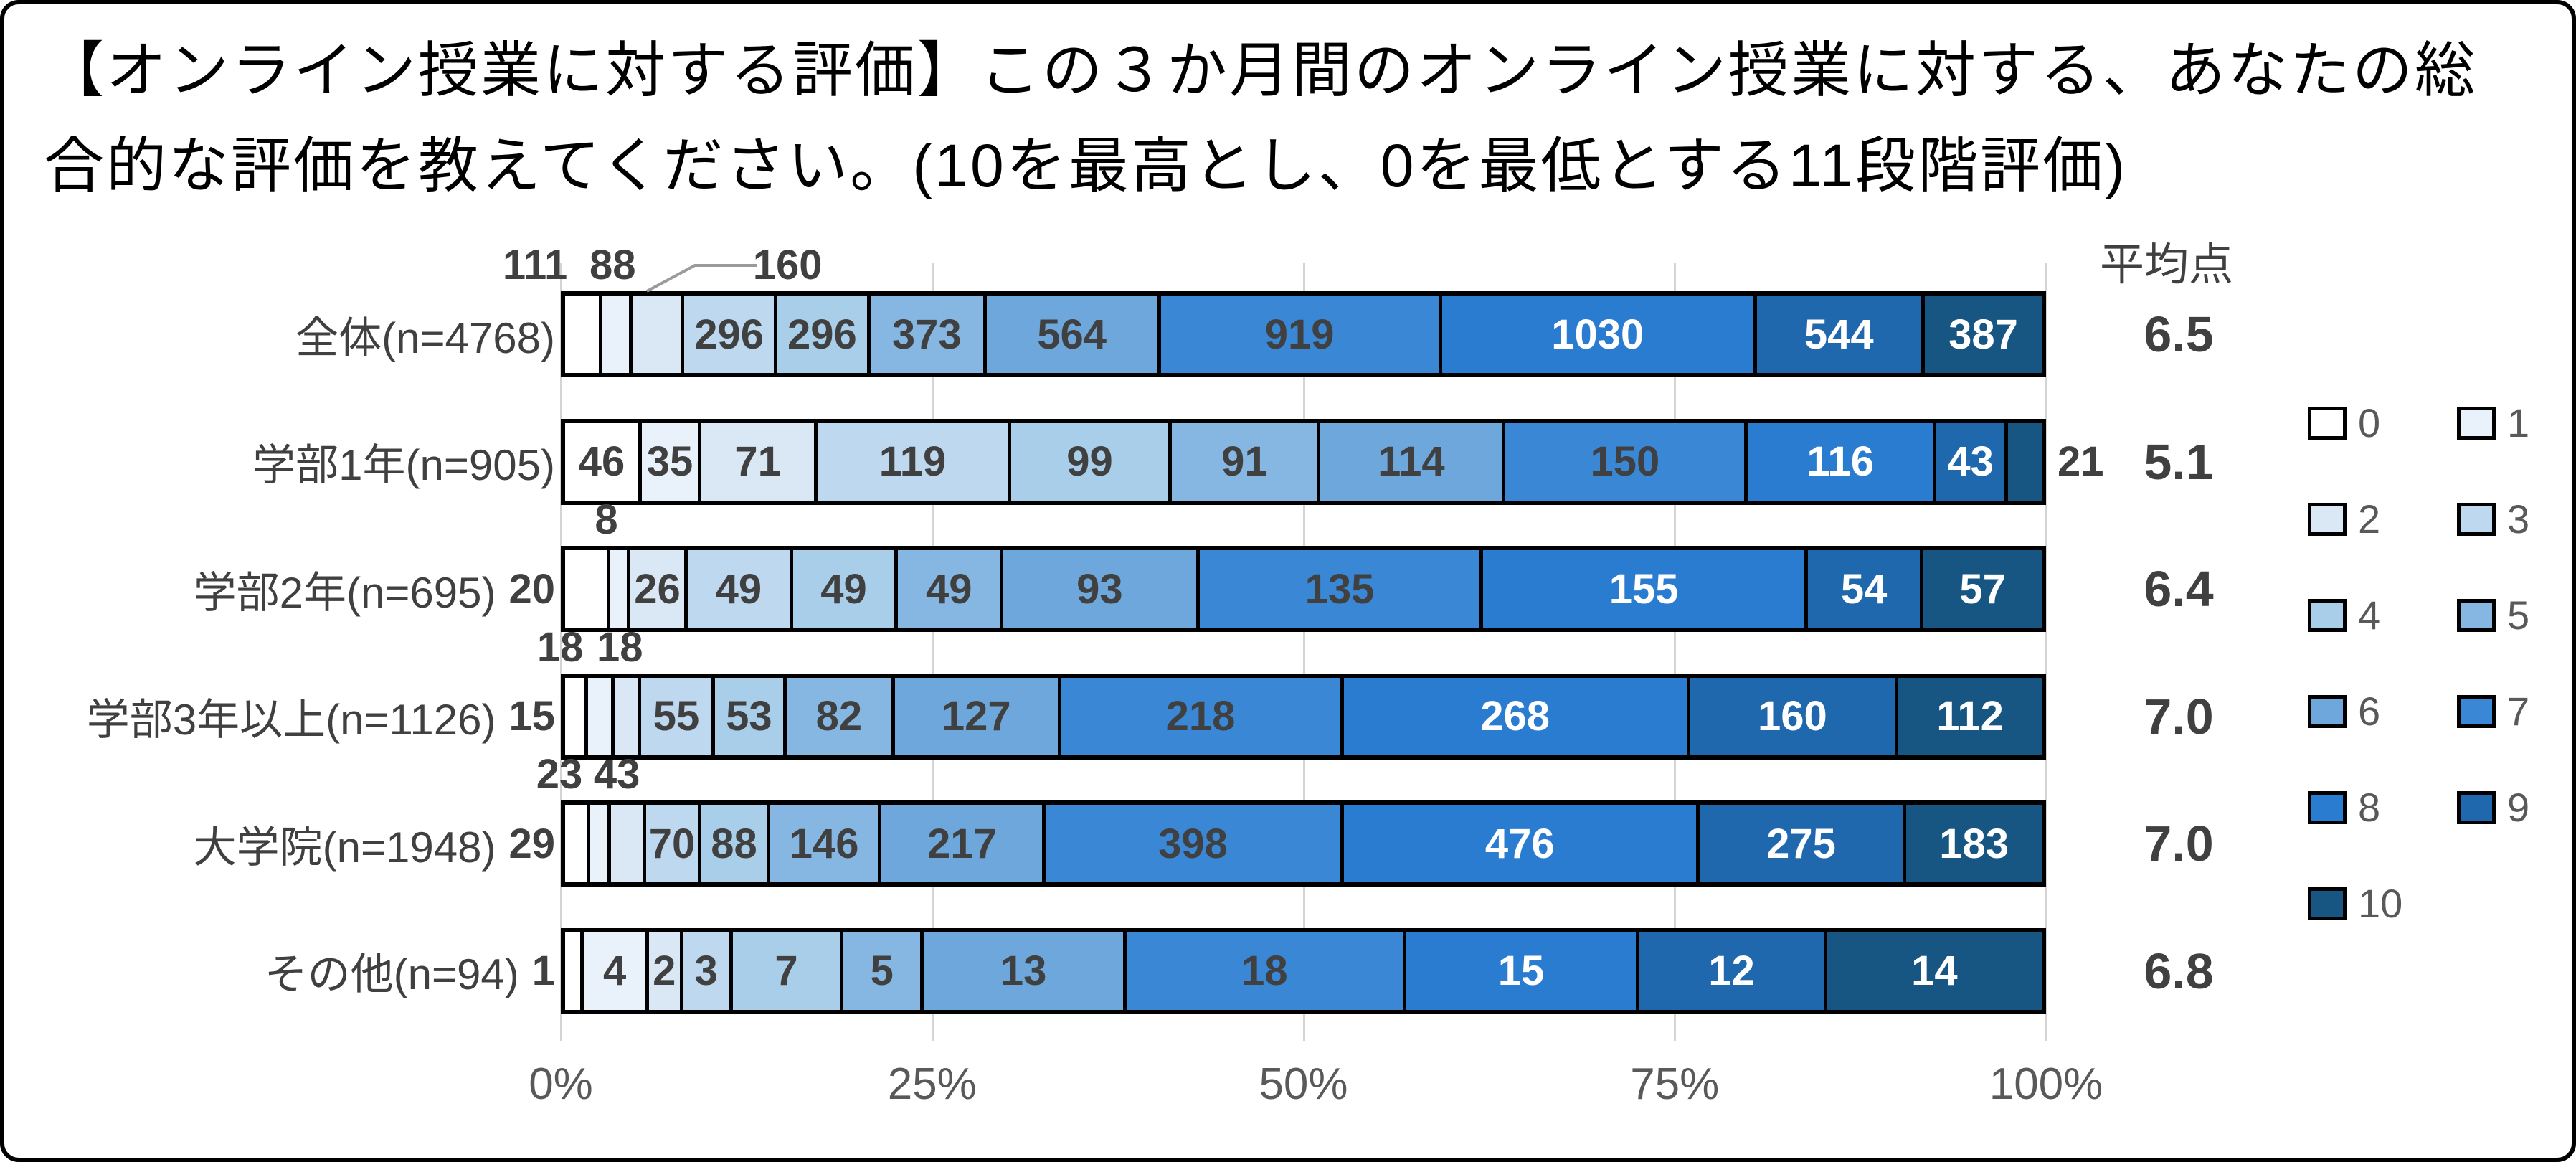  I want to click on segment-value-label: 99, so click(1089, 461).